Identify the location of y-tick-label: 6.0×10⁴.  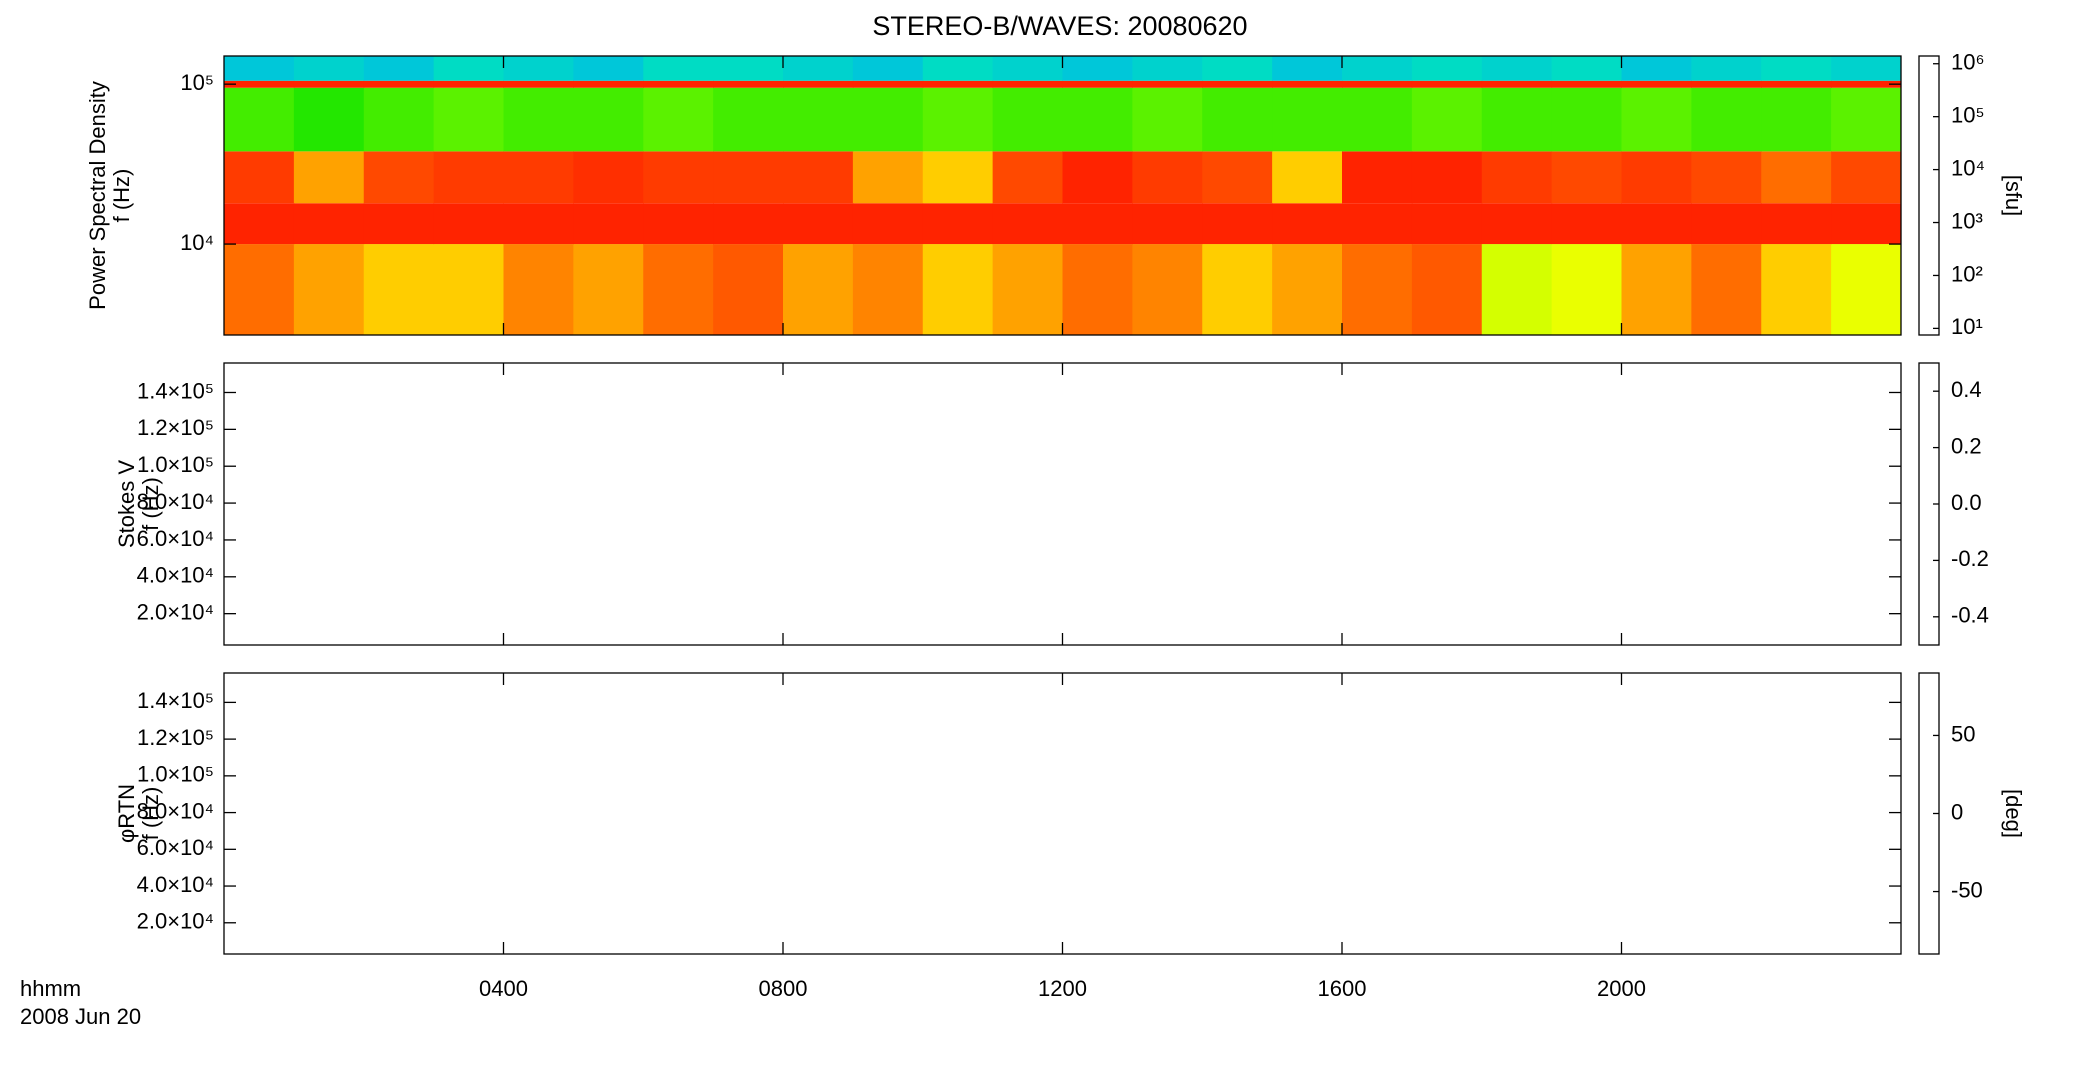
(175, 538).